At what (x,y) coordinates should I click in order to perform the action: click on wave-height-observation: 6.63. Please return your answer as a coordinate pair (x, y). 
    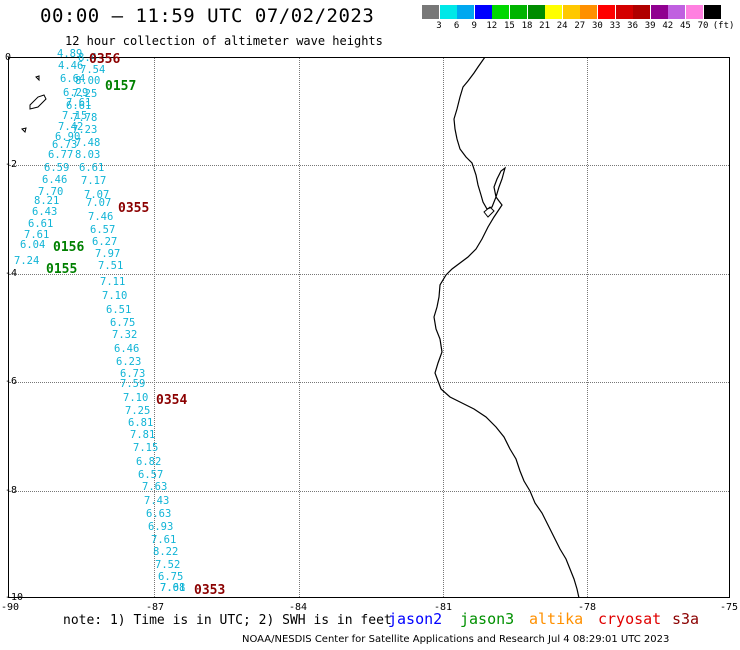
    Looking at the image, I should click on (159, 514).